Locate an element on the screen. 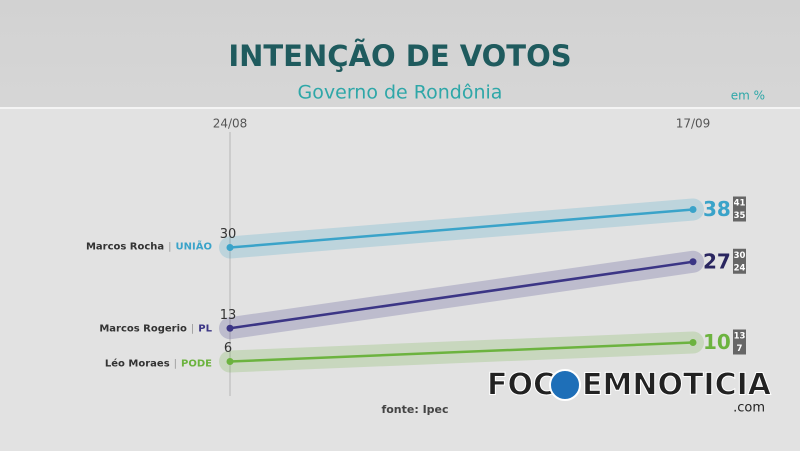  legend-name: Marcos Rogerio is located at coordinates (143, 328).